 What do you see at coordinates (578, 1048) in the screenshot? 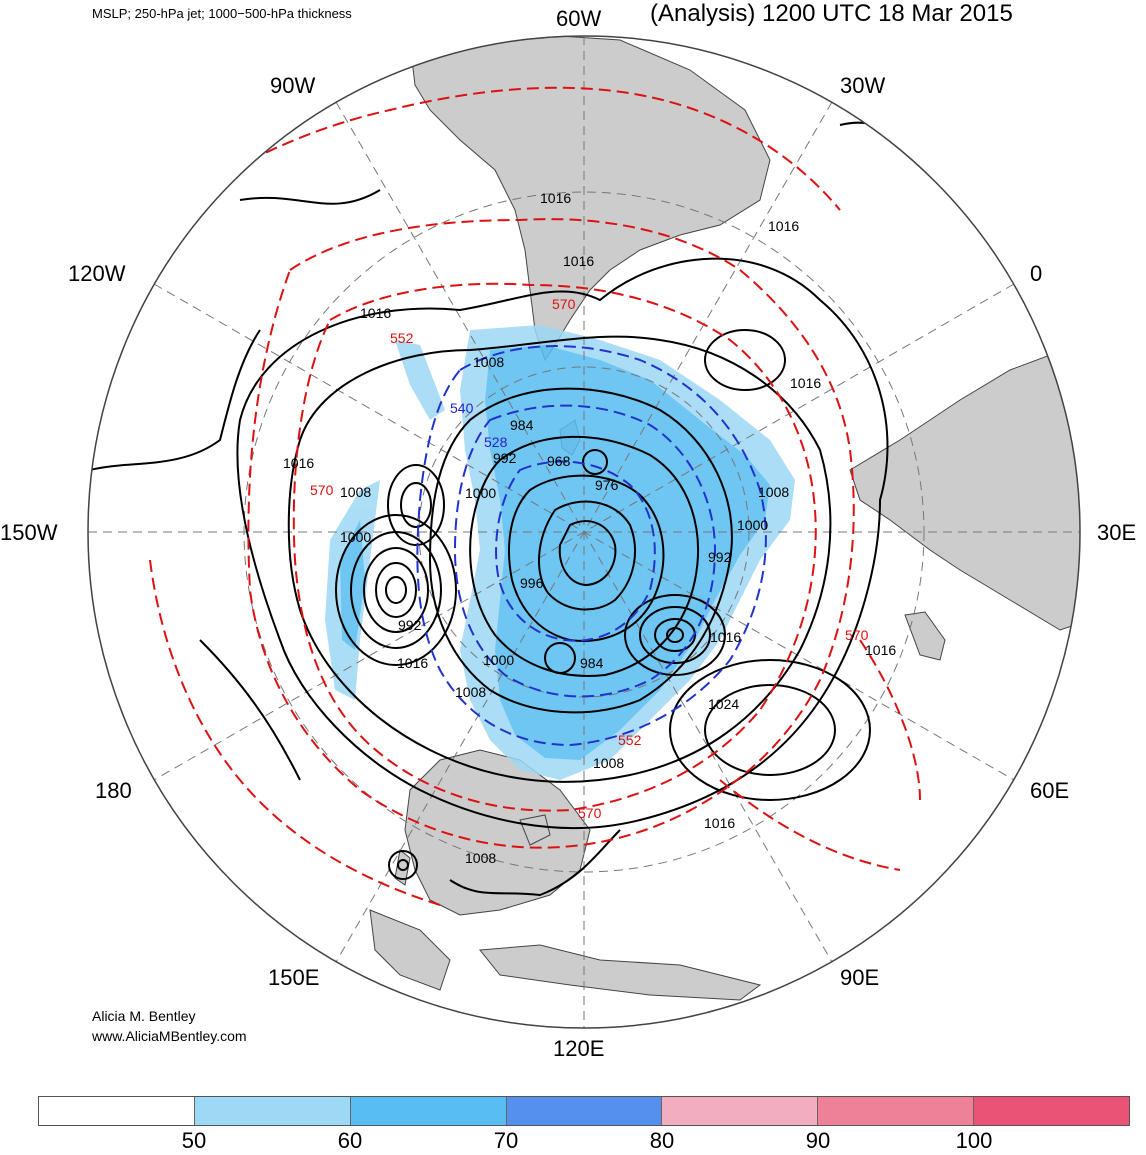
I see `lon-label-120e: 120E` at bounding box center [578, 1048].